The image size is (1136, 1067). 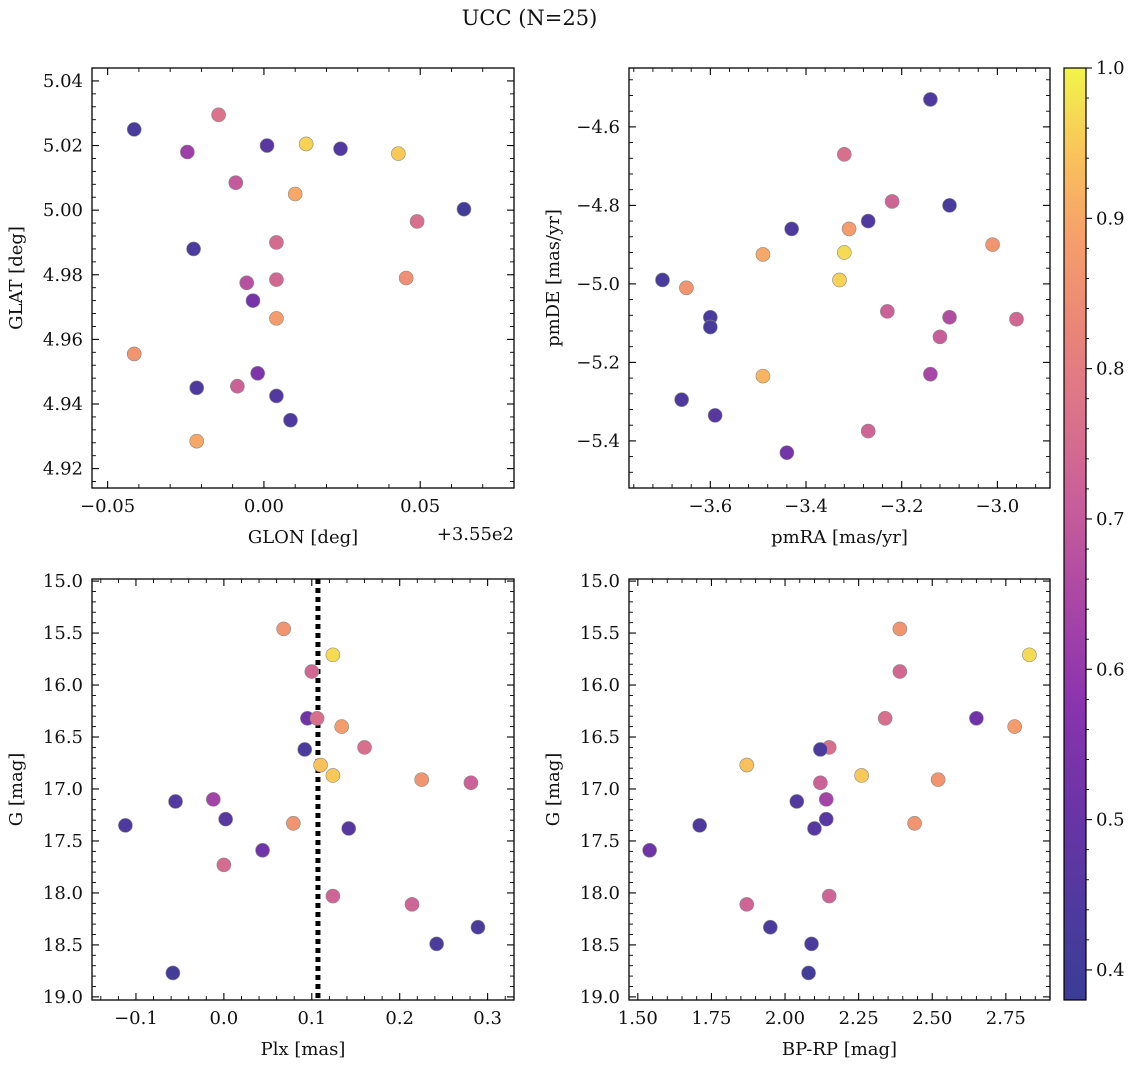 I want to click on y-tick-label: 4.92, so click(x=63, y=469).